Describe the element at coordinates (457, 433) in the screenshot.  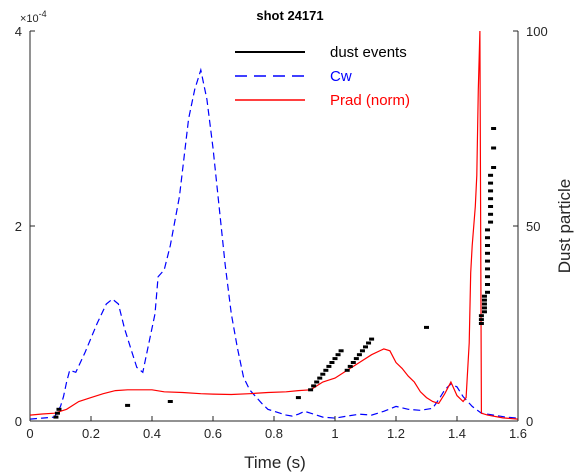
I see `x-tick-label: 1.4` at that location.